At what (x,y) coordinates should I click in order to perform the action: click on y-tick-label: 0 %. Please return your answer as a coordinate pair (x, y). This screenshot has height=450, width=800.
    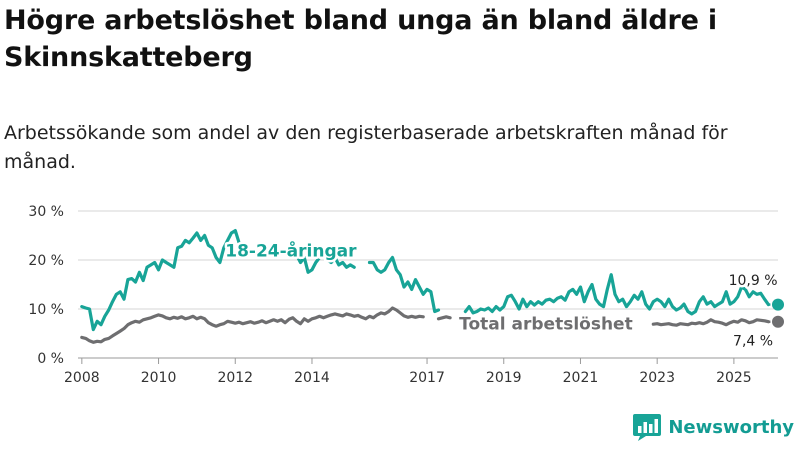
    Looking at the image, I should click on (50, 359).